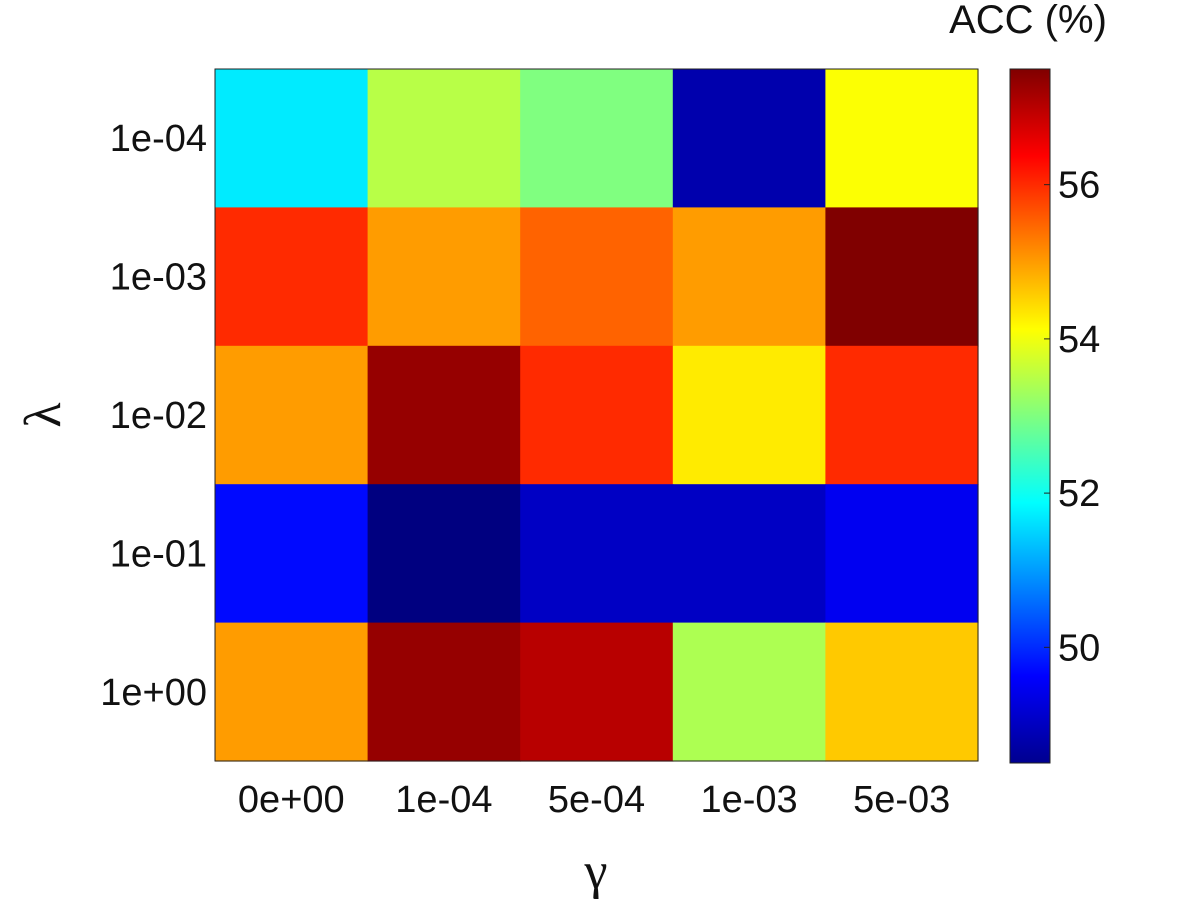 This screenshot has height=900, width=1200. What do you see at coordinates (158, 416) in the screenshot?
I see `y-tick-label: 1e-02` at bounding box center [158, 416].